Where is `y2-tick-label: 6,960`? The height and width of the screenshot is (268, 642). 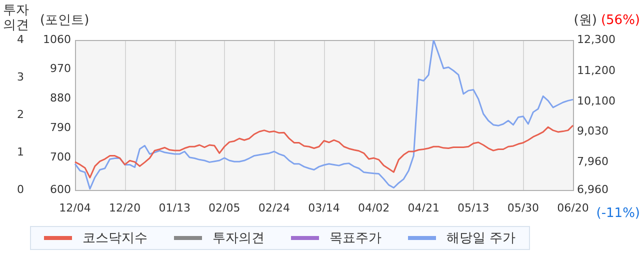
y2-tick-label: 6,960 is located at coordinates (592, 189).